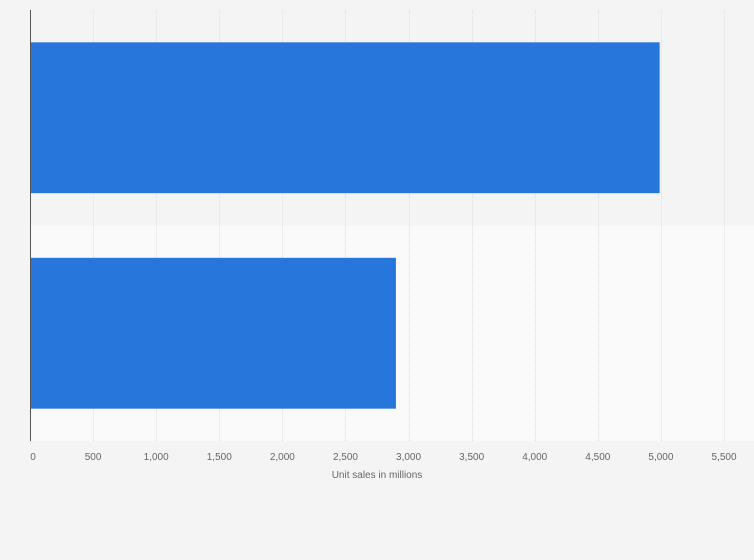  What do you see at coordinates (723, 457) in the screenshot?
I see `x-tick-label-11: 5,500` at bounding box center [723, 457].